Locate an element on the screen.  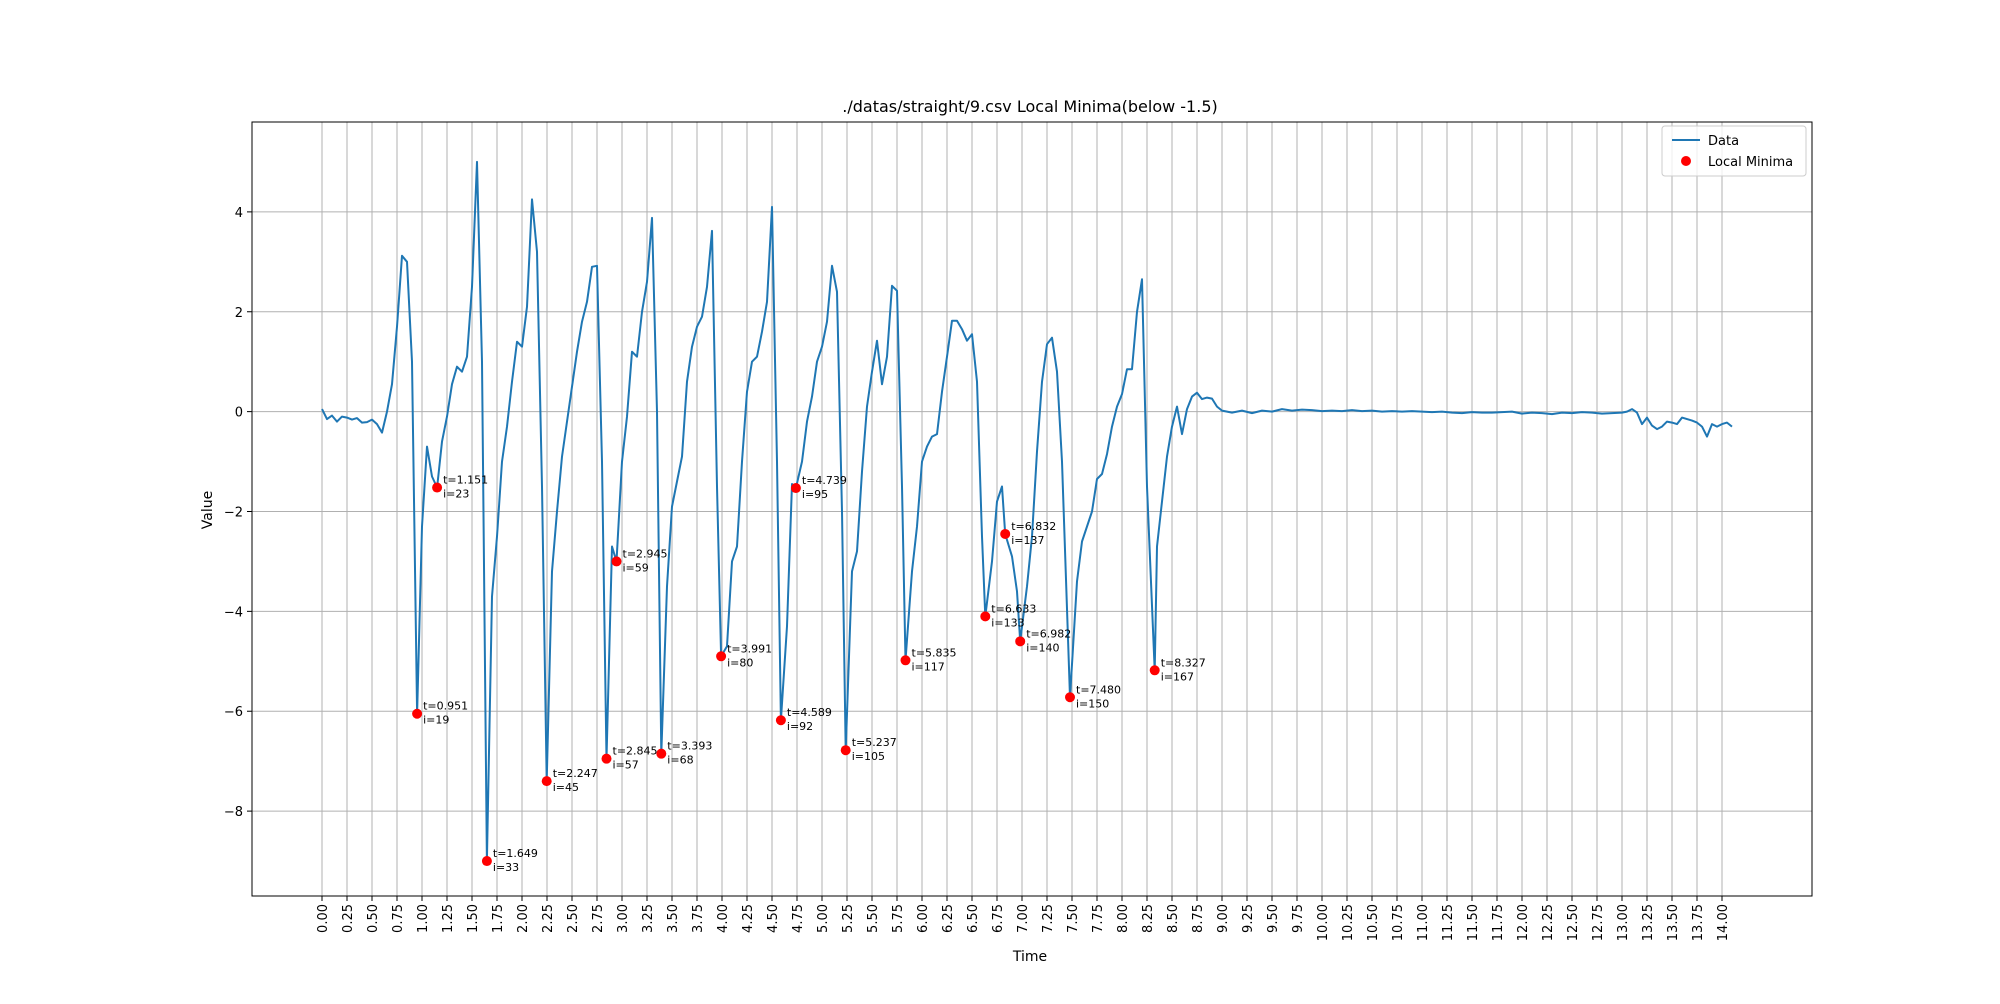
x-tick-label: 1.50 is located at coordinates (473, 918).